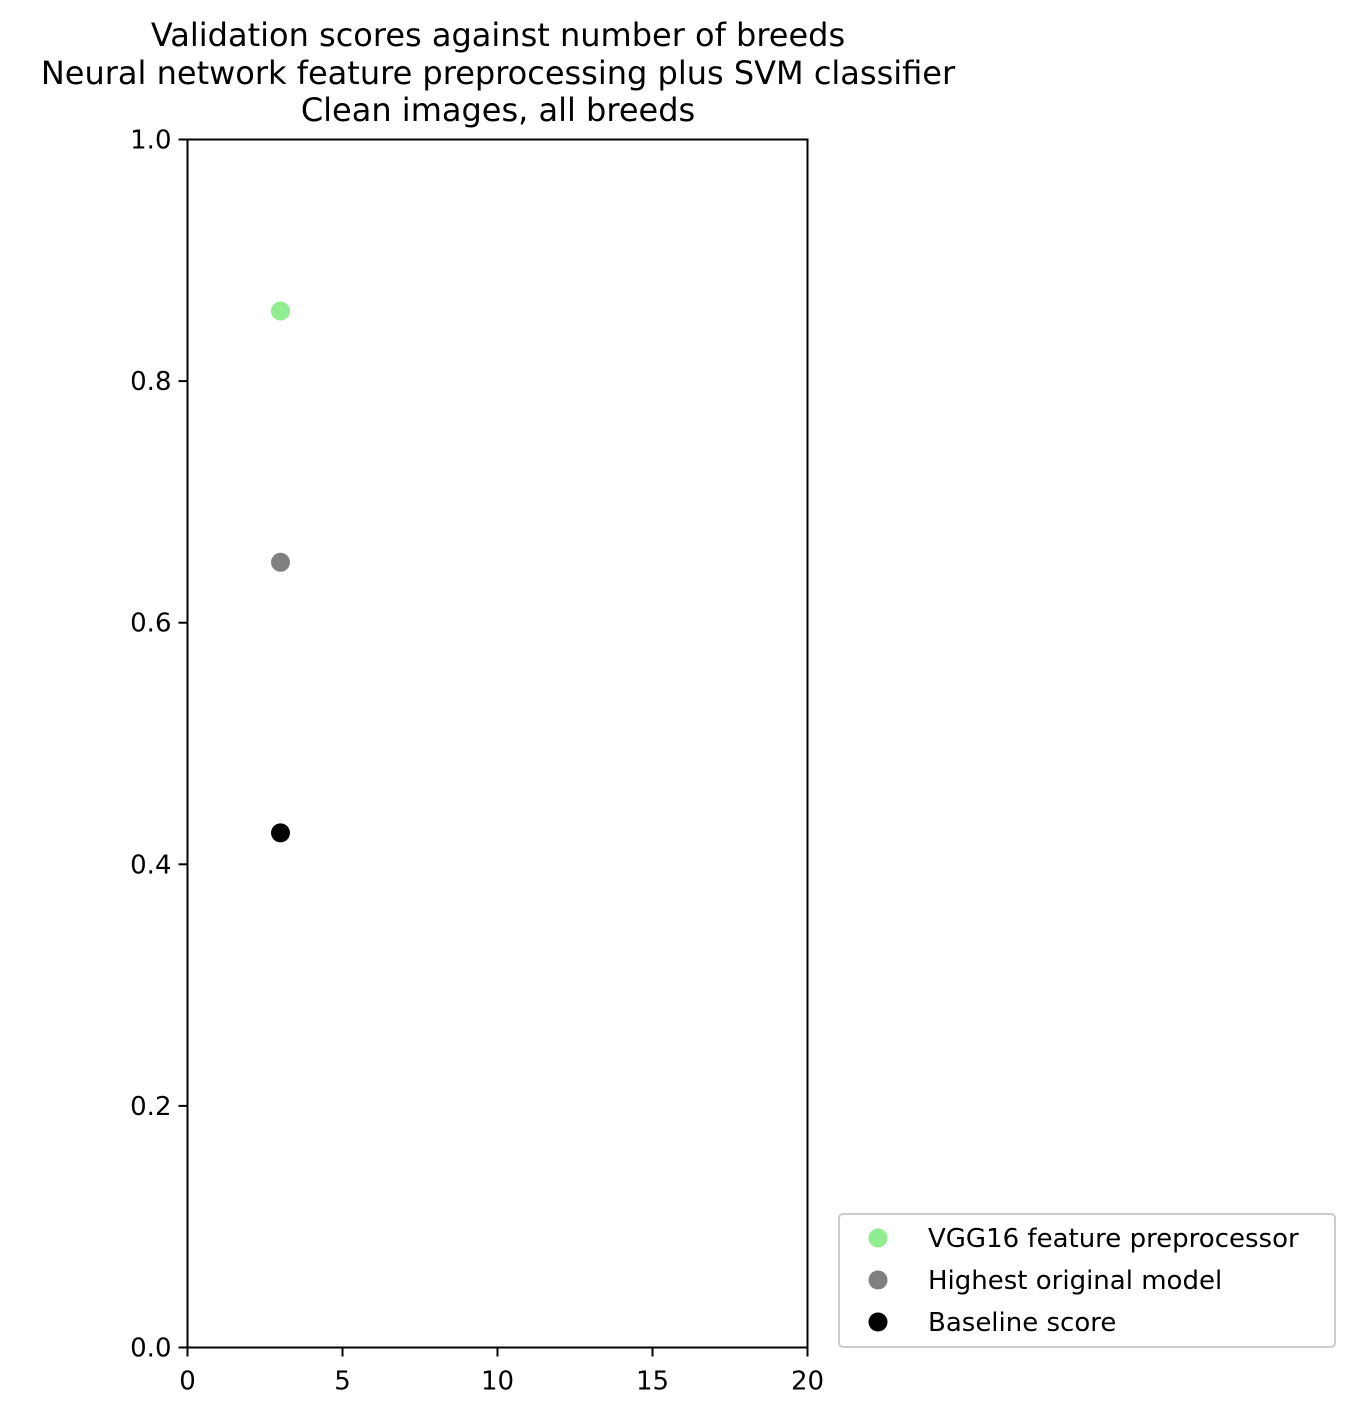 This screenshot has height=1414, width=1355. I want to click on x-tick-label: 20, so click(807, 1382).